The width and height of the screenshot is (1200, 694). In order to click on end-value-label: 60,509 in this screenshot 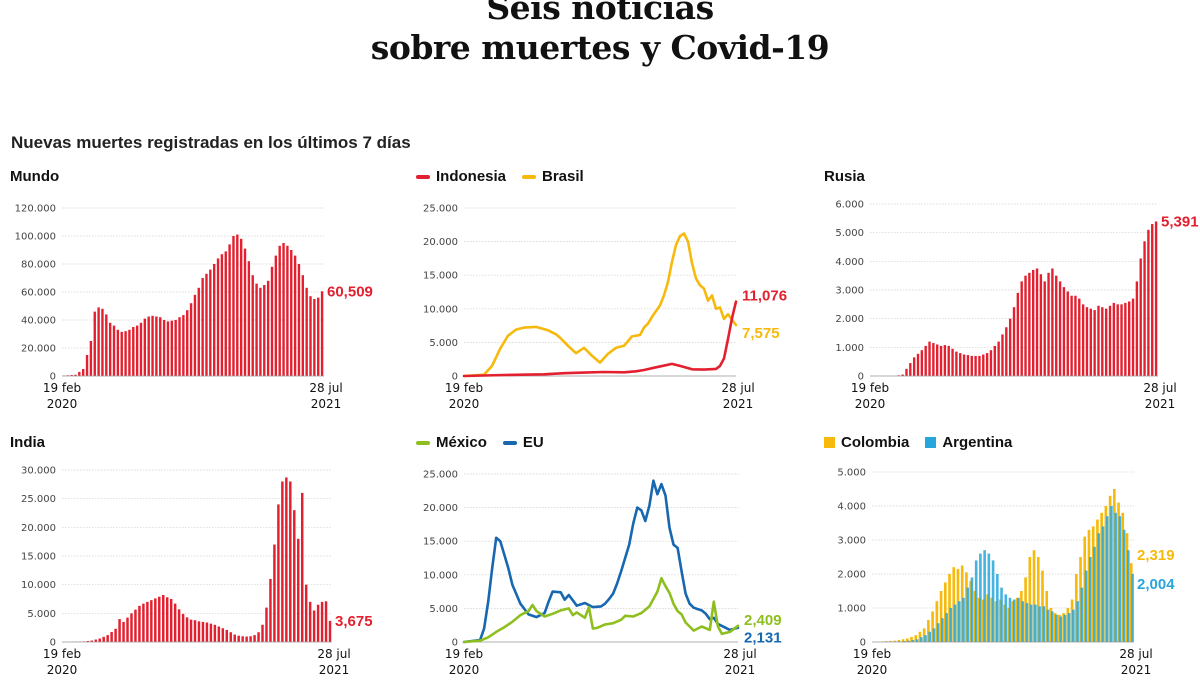, I will do `click(350, 291)`.